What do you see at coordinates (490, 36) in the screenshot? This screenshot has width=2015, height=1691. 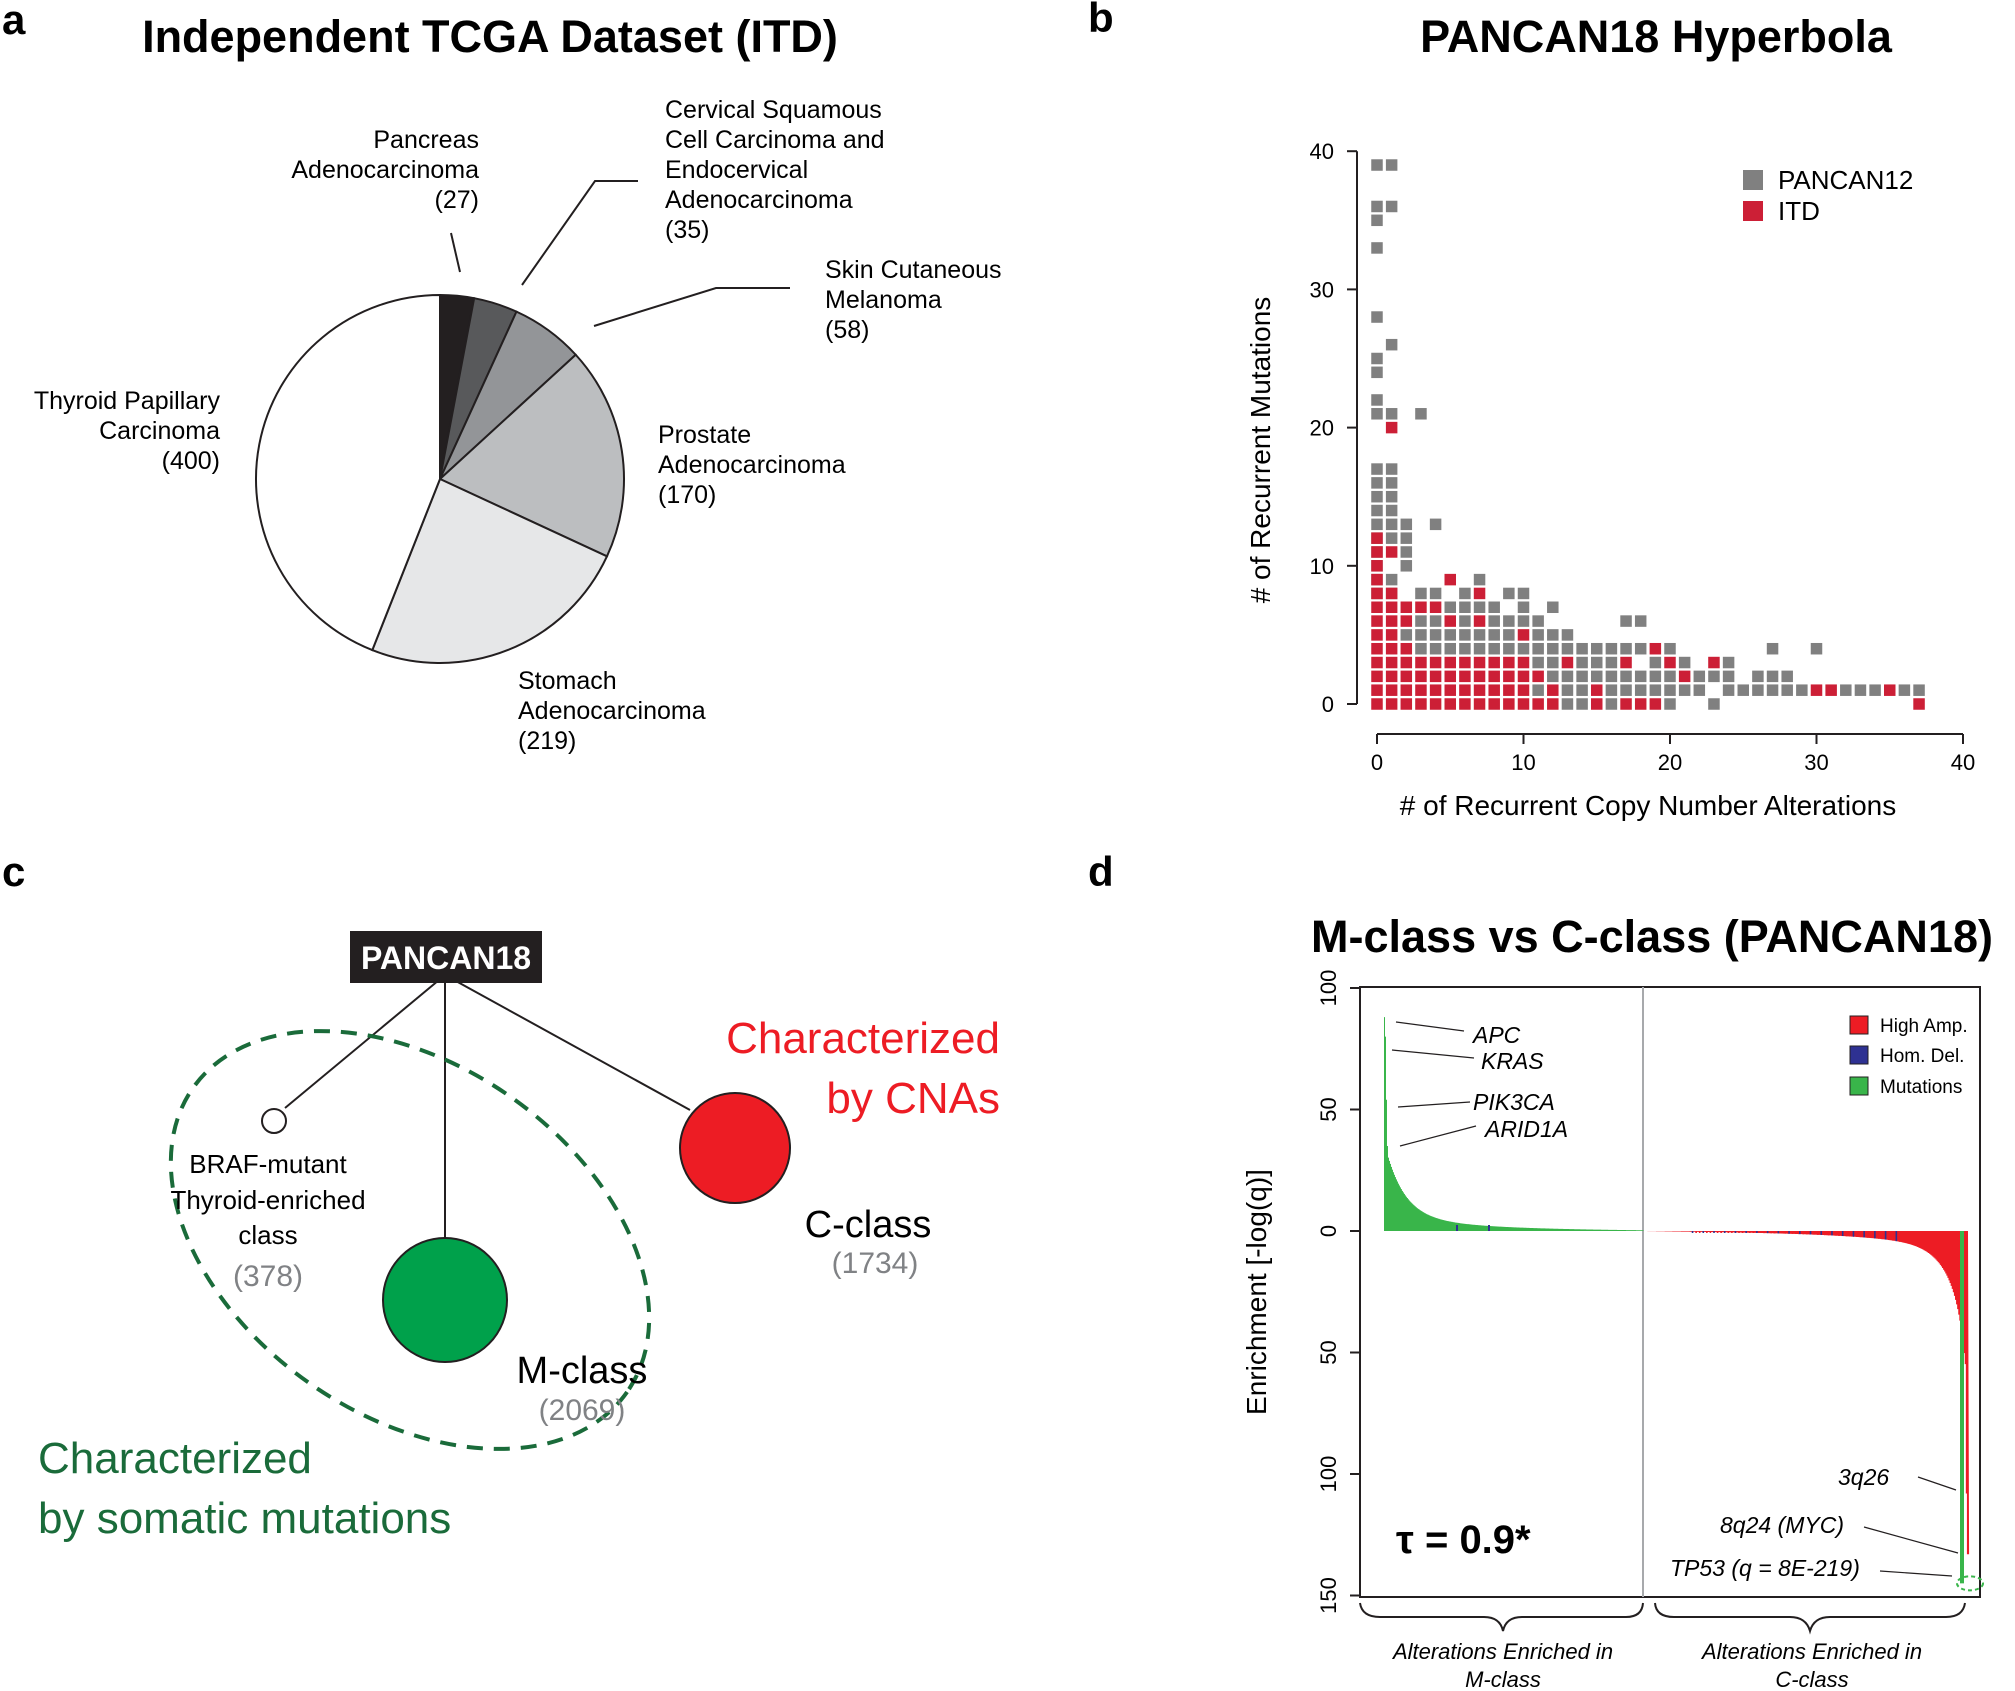 I see `pie-title: Independent TCGA Dataset (ITD)` at bounding box center [490, 36].